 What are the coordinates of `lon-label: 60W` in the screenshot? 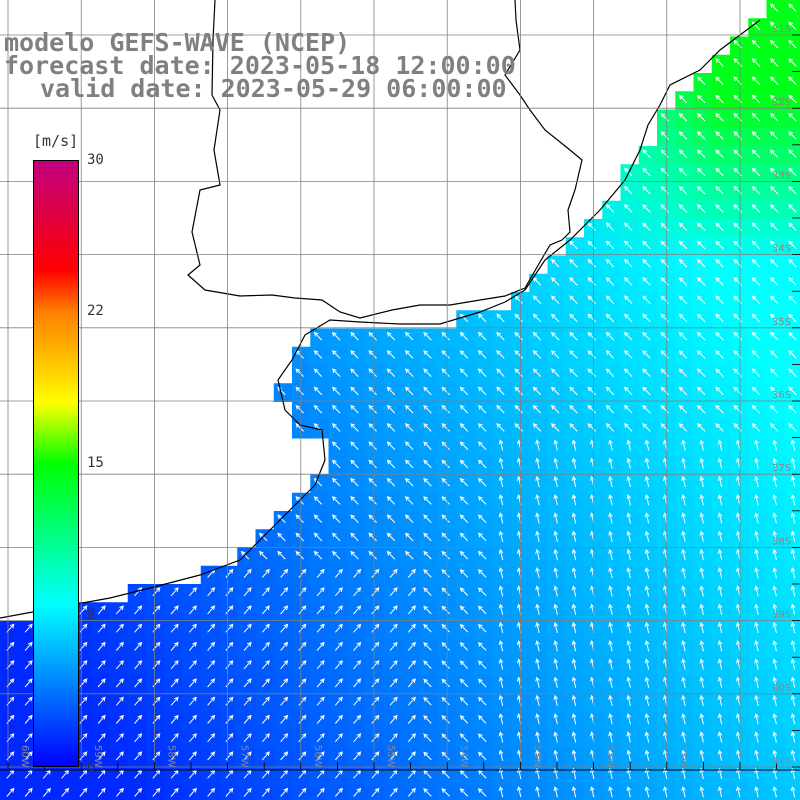 It's located at (24, 756).